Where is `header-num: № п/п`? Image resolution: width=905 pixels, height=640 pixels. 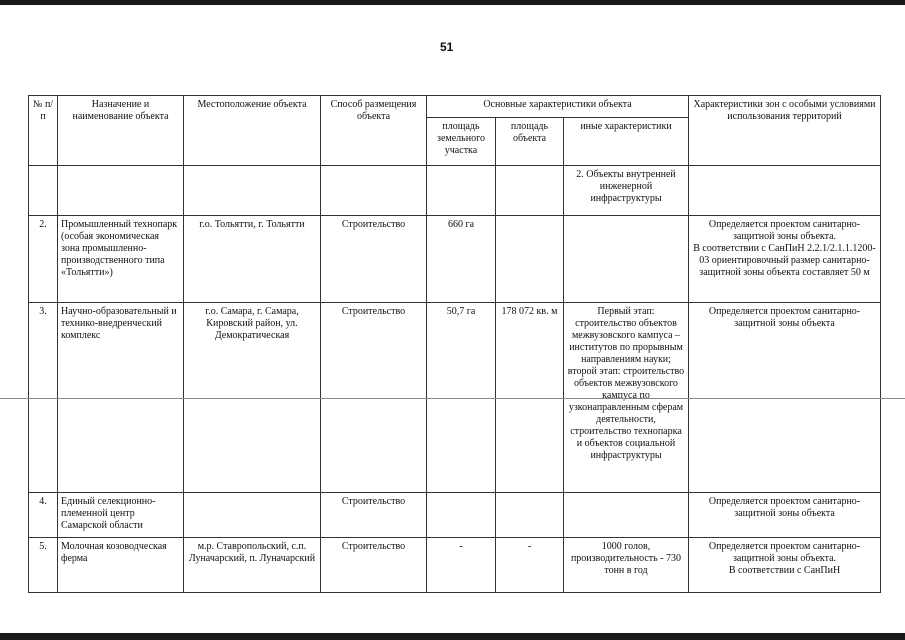 header-num: № п/п is located at coordinates (43, 130).